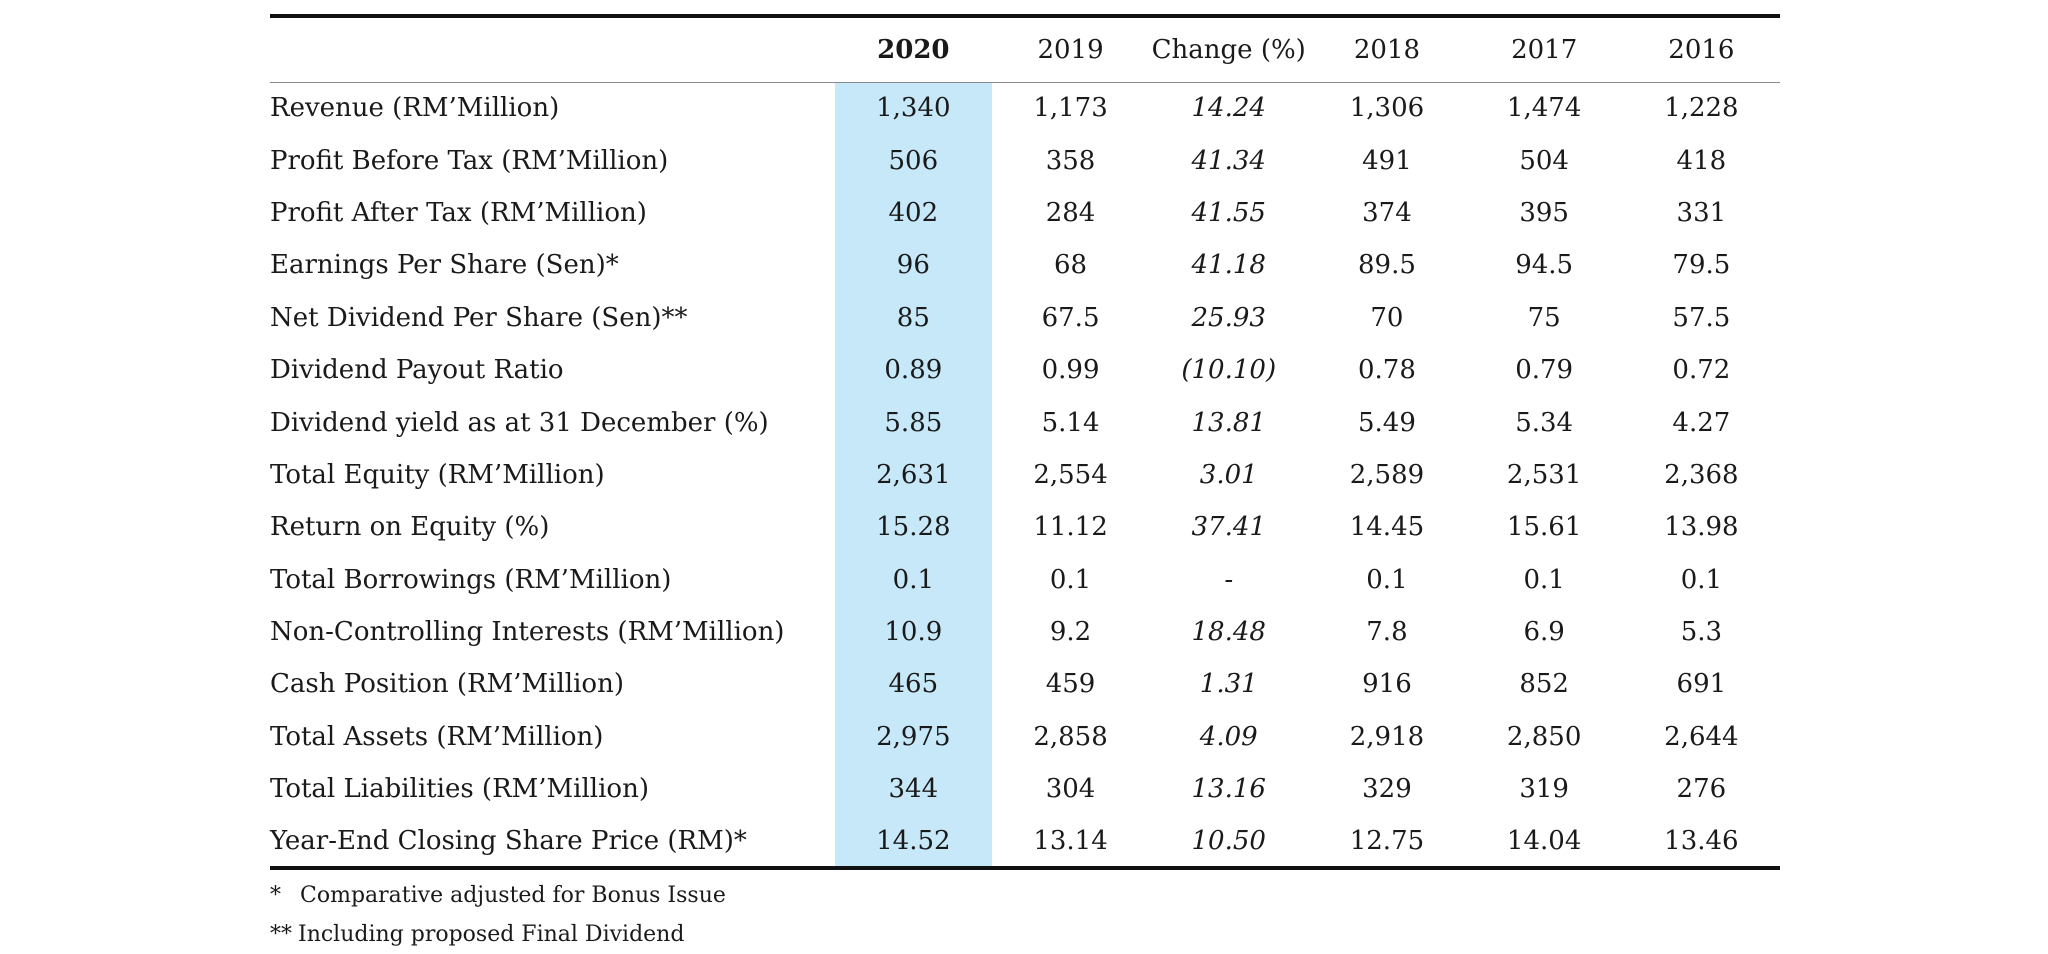  I want to click on cell-2018: 14.45, so click(1387, 527).